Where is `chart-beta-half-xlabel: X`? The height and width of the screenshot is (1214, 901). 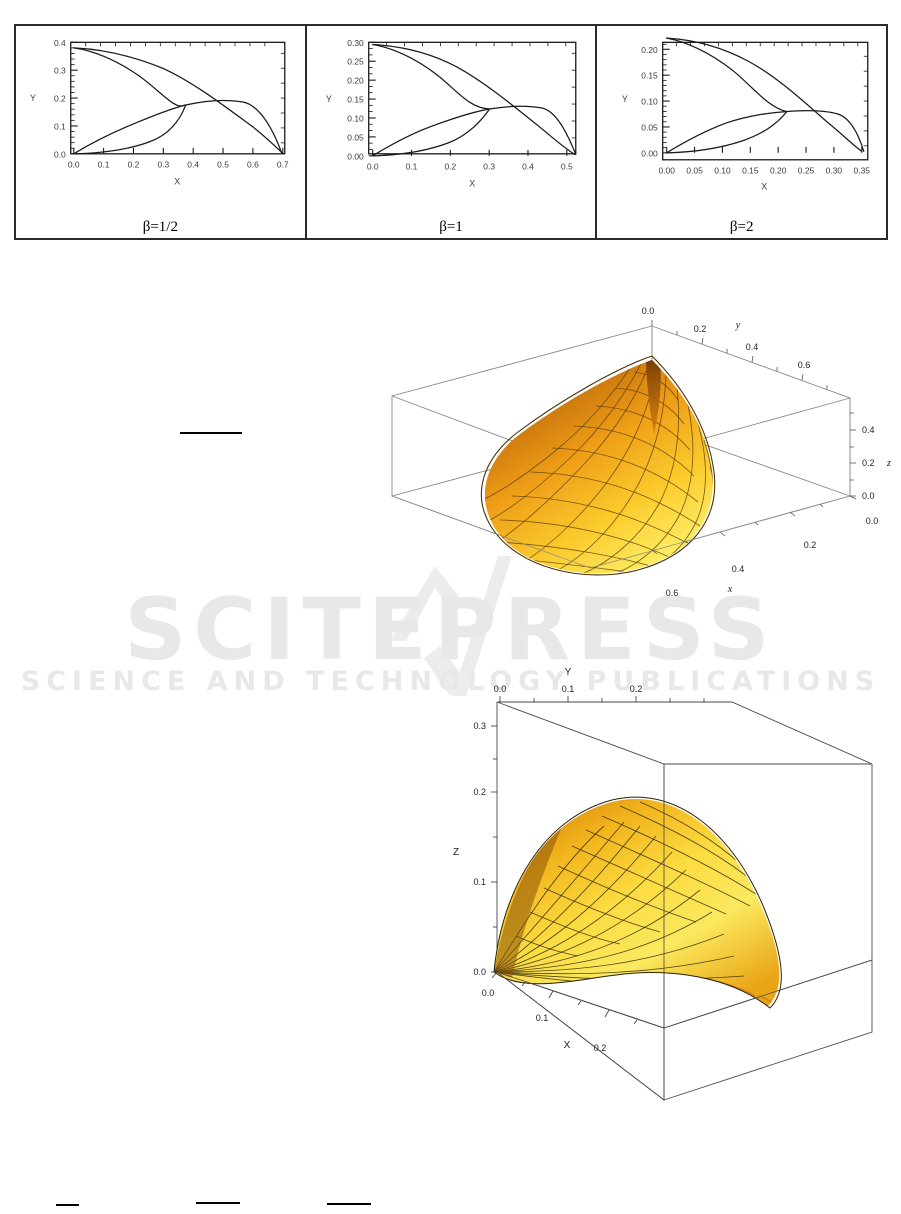 chart-beta-half-xlabel: X is located at coordinates (177, 182).